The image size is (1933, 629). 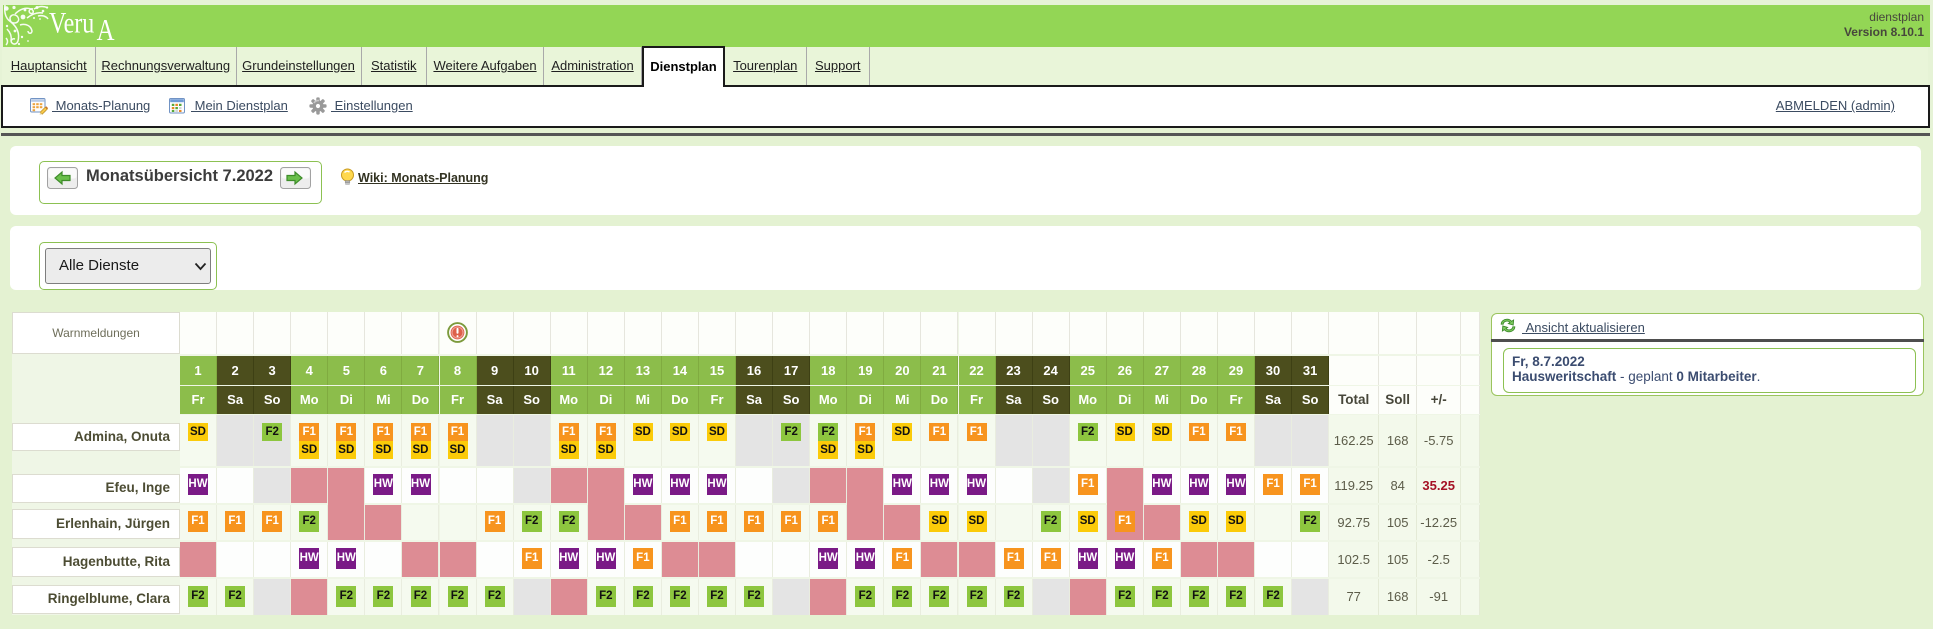 I want to click on svg-text: Veru, so click(x=72, y=22).